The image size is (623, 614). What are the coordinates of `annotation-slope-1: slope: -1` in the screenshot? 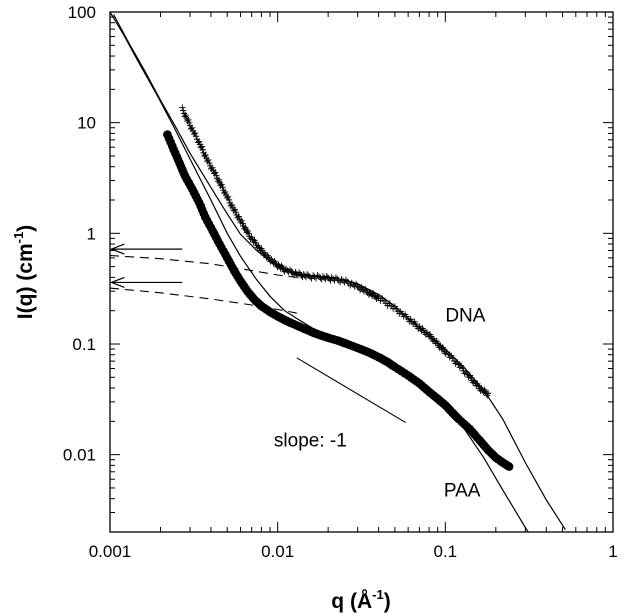 It's located at (310, 441).